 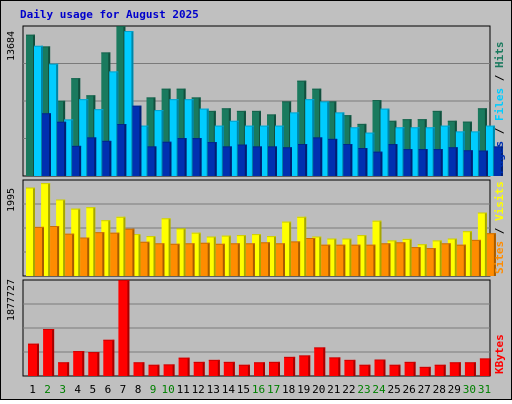 What do you see at coordinates (138, 389) in the screenshot?
I see `x-tick-day-8: 8` at bounding box center [138, 389].